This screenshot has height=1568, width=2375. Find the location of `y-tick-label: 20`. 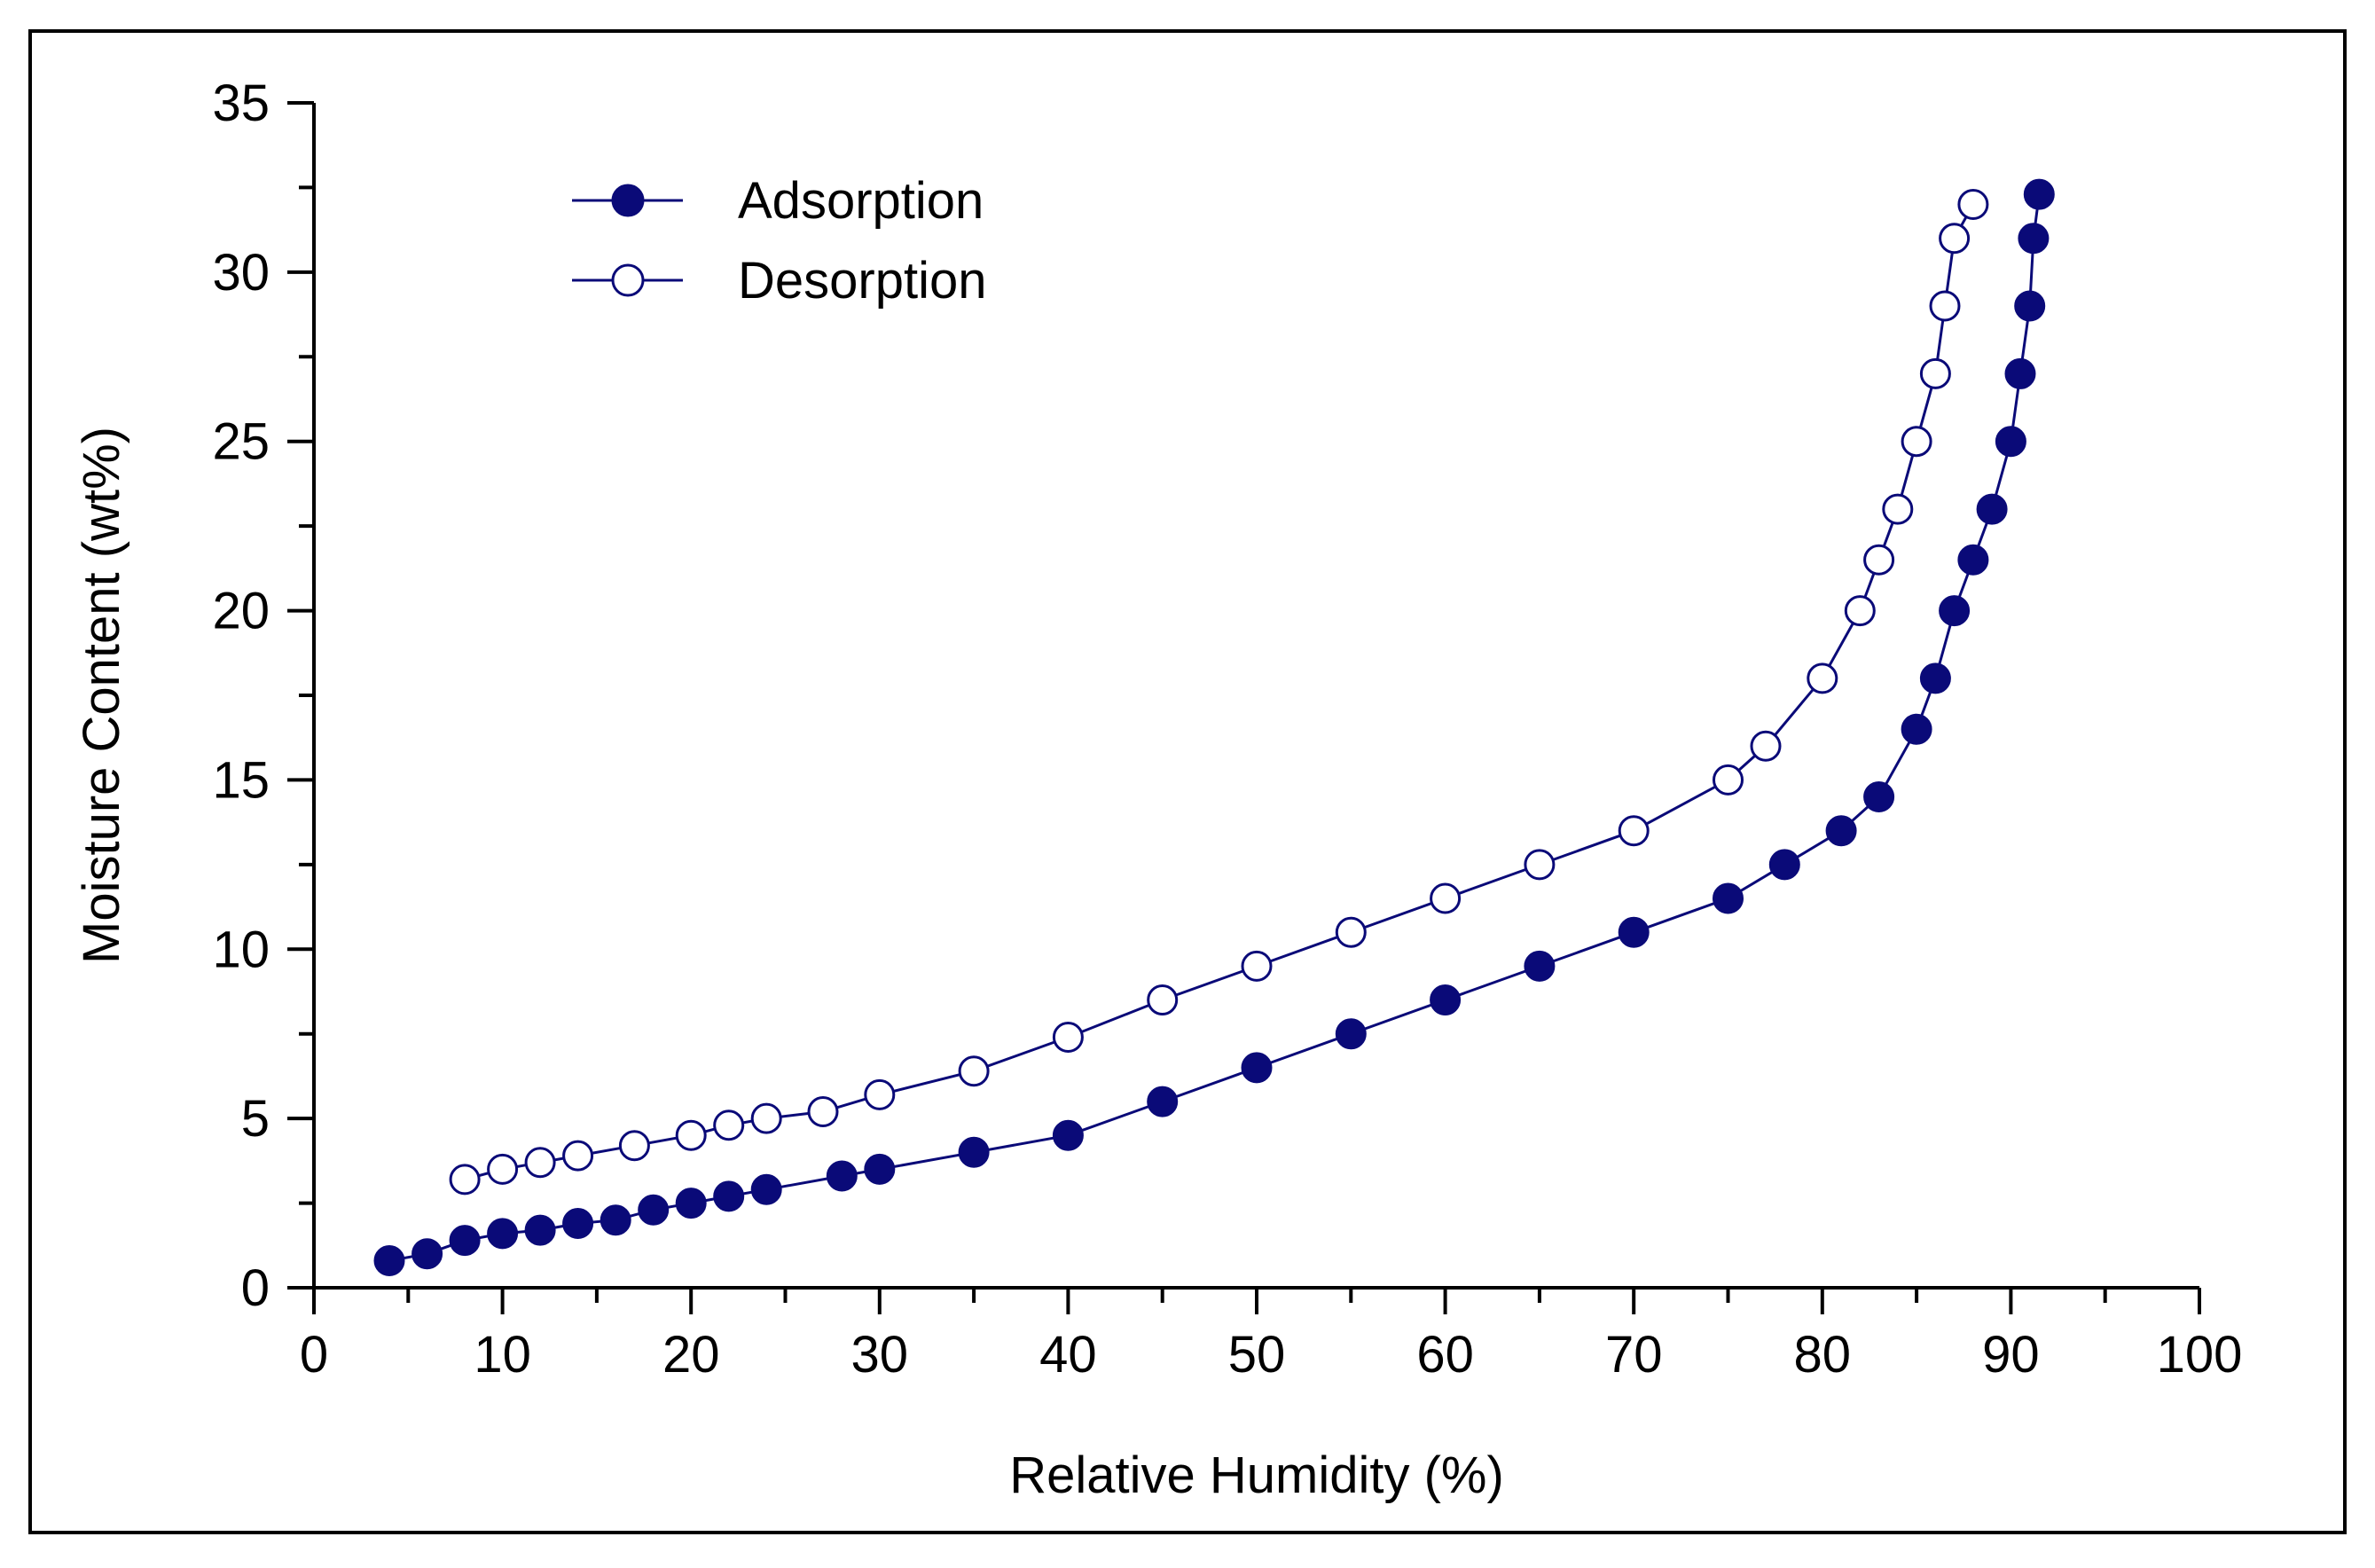

y-tick-label: 20 is located at coordinates (241, 611).